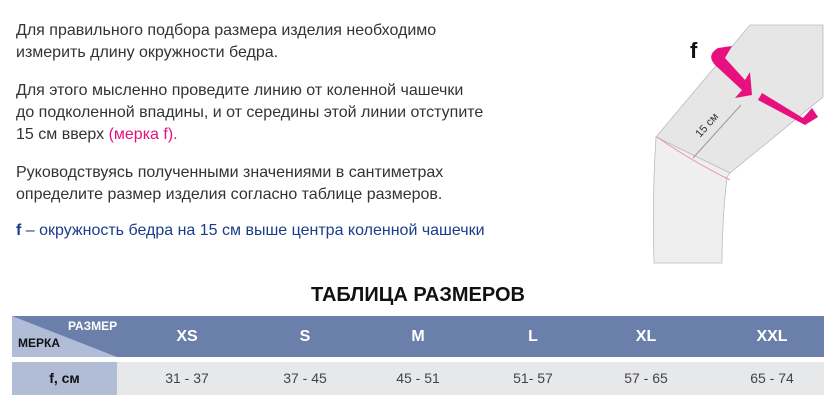 This screenshot has height=418, width=836. Describe the element at coordinates (788, 109) in the screenshot. I see `measure-band-end` at that location.